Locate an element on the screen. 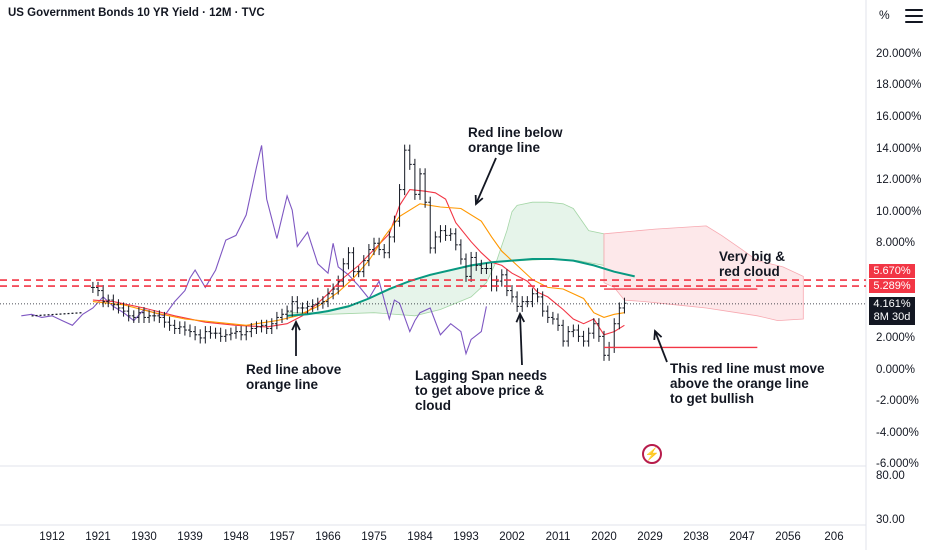 The height and width of the screenshot is (550, 932). y-tick-label: 0.000% is located at coordinates (896, 369).